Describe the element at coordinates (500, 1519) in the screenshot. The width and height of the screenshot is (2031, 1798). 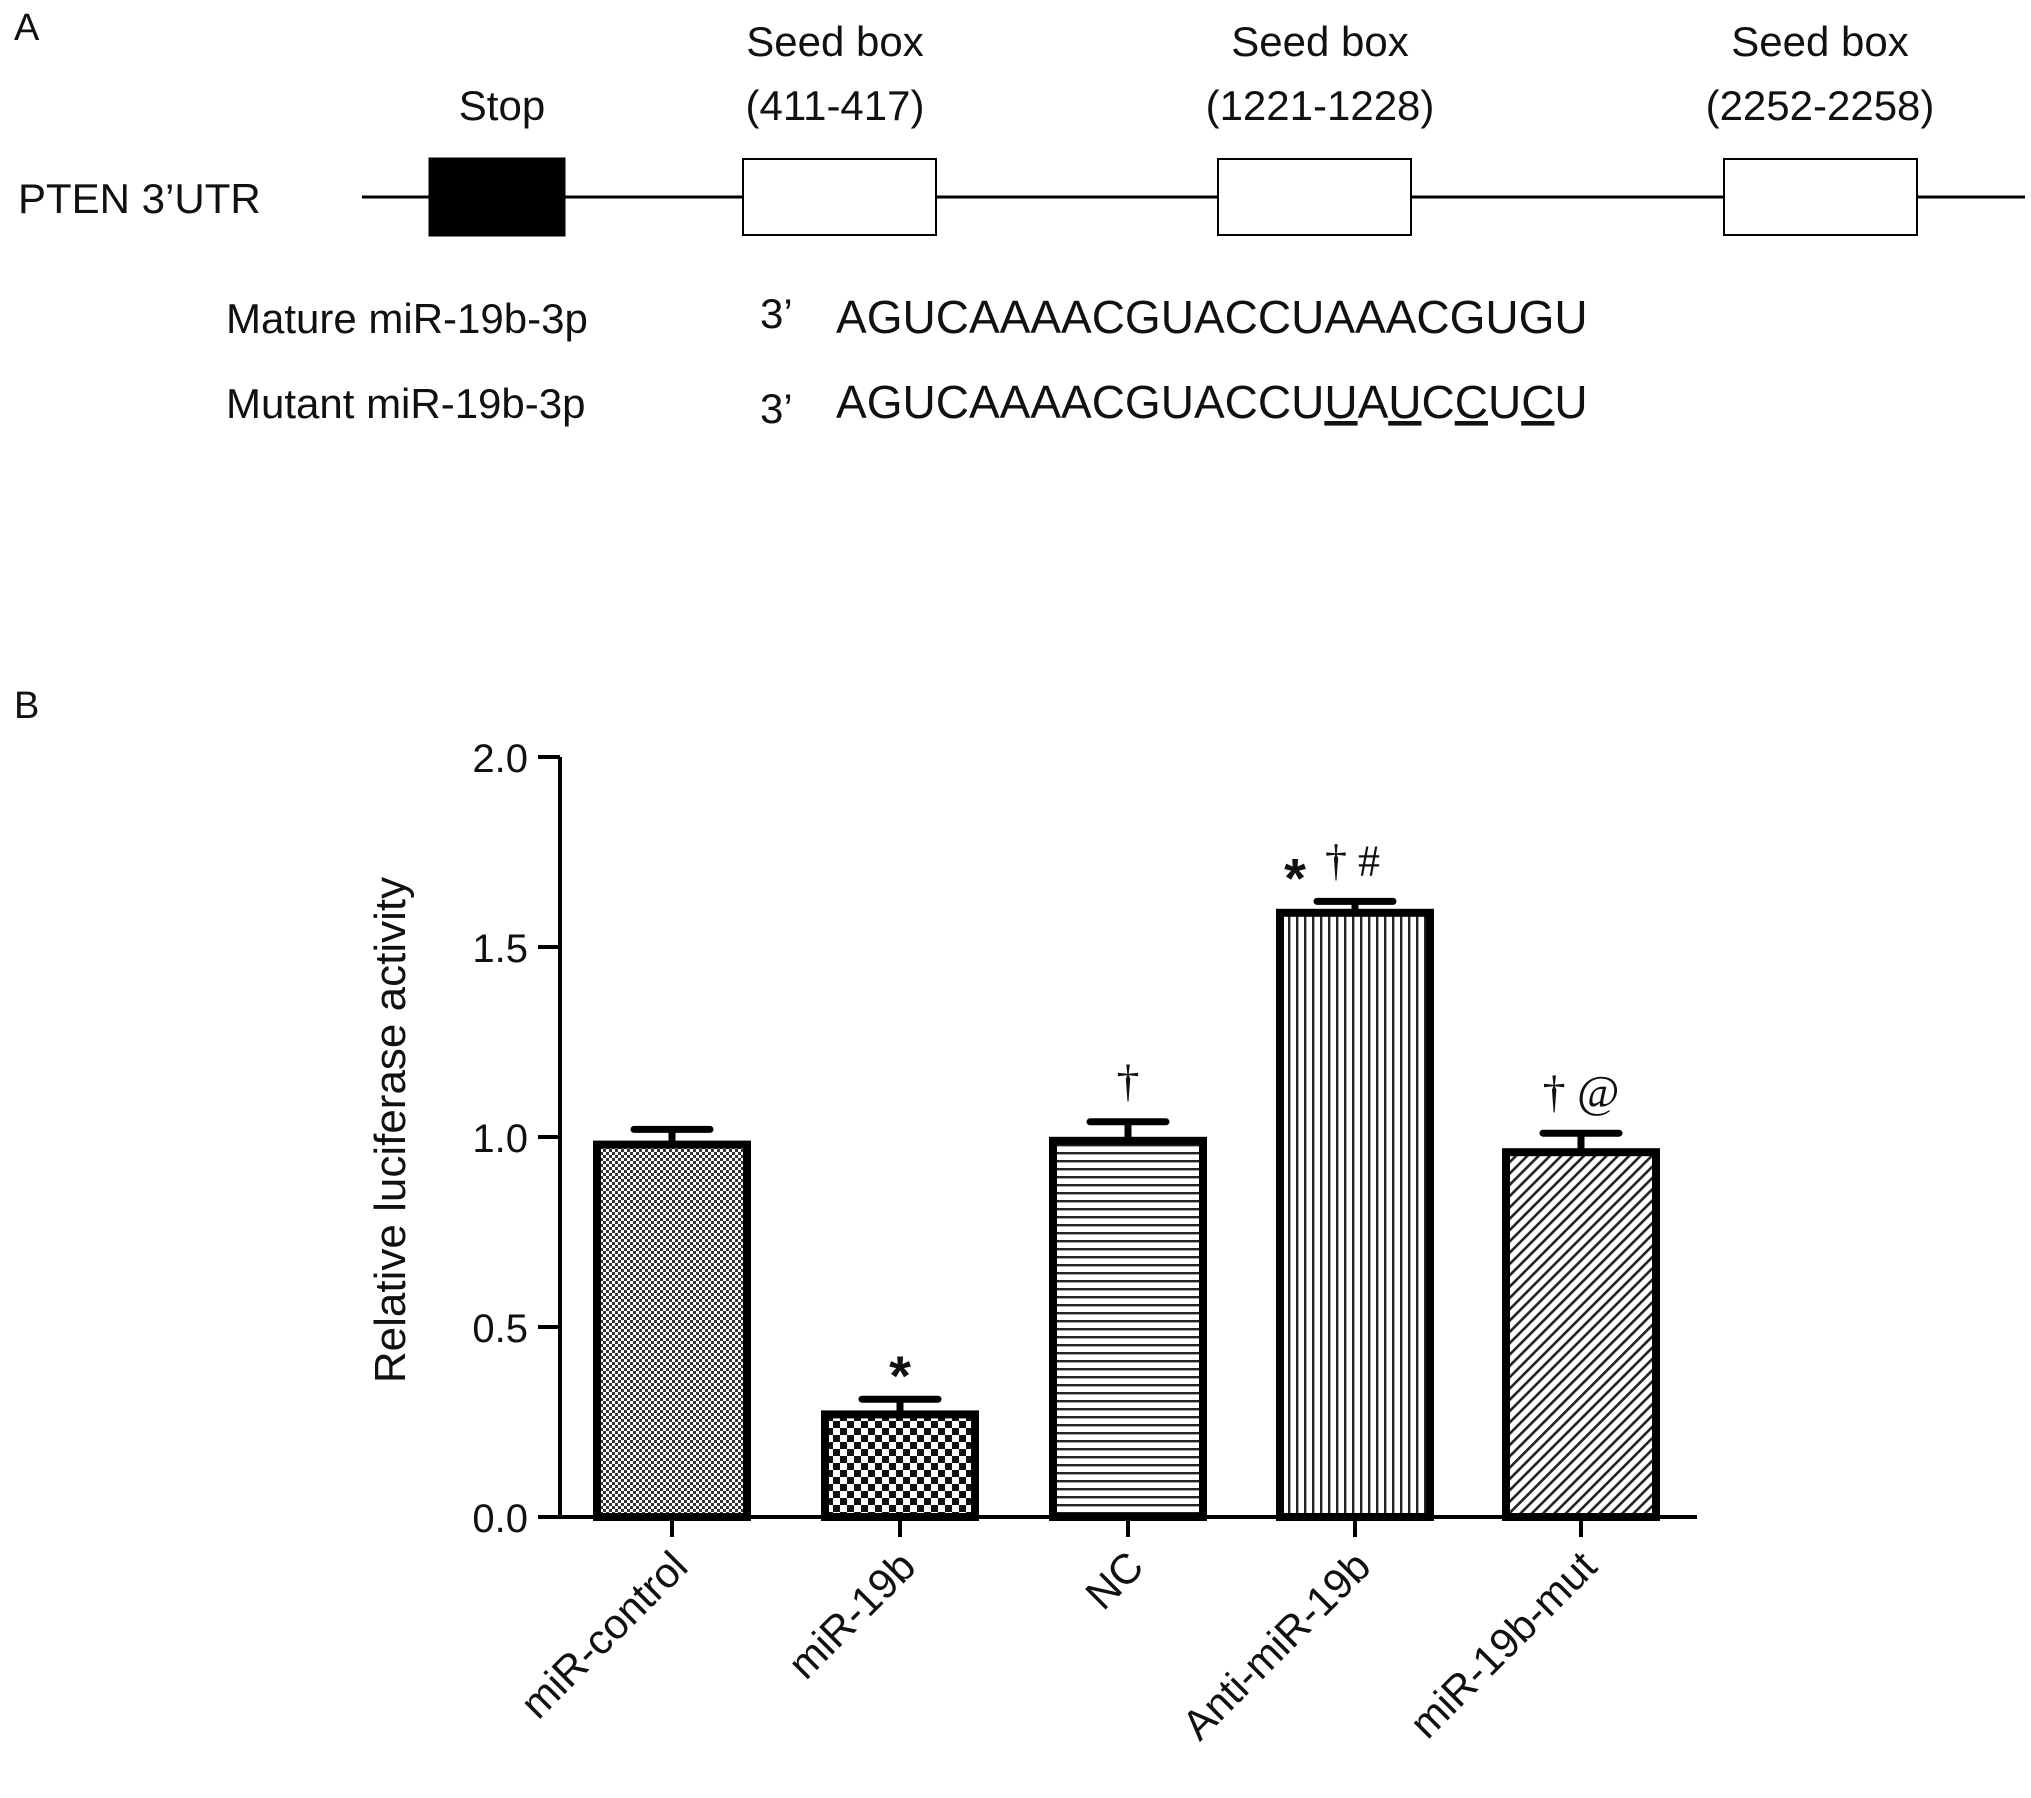
I see `y-tick-label: 0.0` at that location.